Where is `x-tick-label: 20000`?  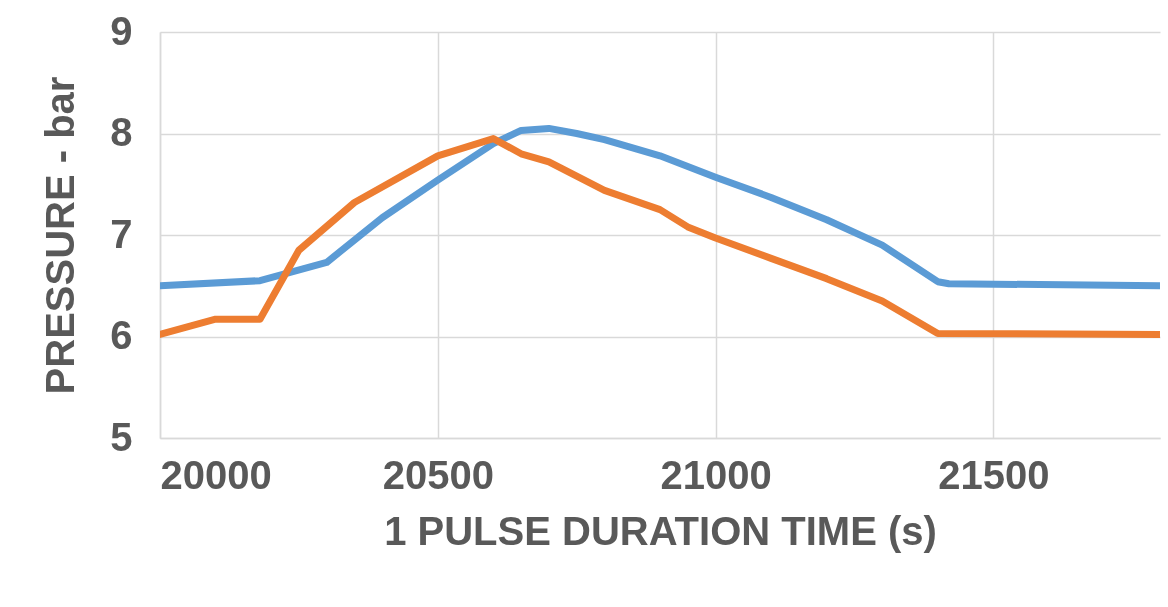 x-tick-label: 20000 is located at coordinates (216, 474).